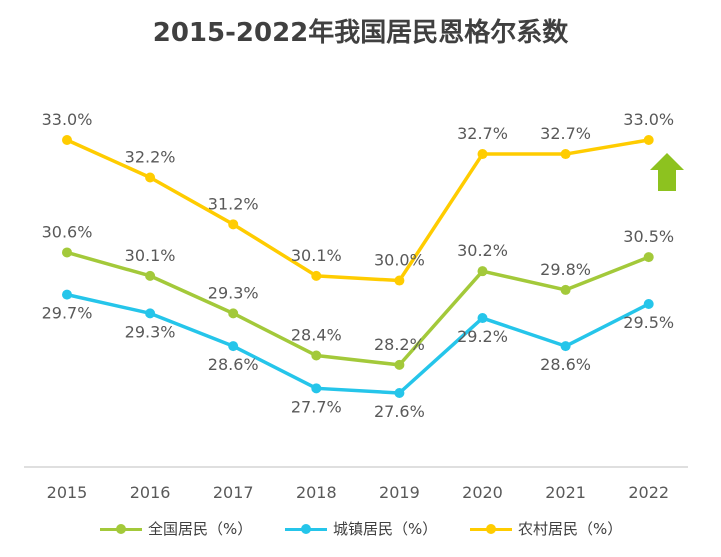 Image resolution: width=721 pixels, height=557 pixels. Describe the element at coordinates (482, 271) in the screenshot. I see `point-national-2020` at that location.